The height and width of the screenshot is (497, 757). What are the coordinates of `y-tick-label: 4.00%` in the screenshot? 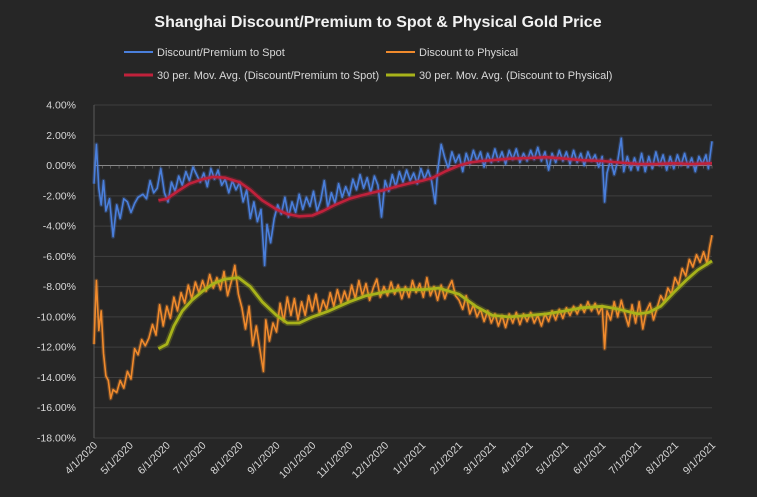 It's located at (61, 106).